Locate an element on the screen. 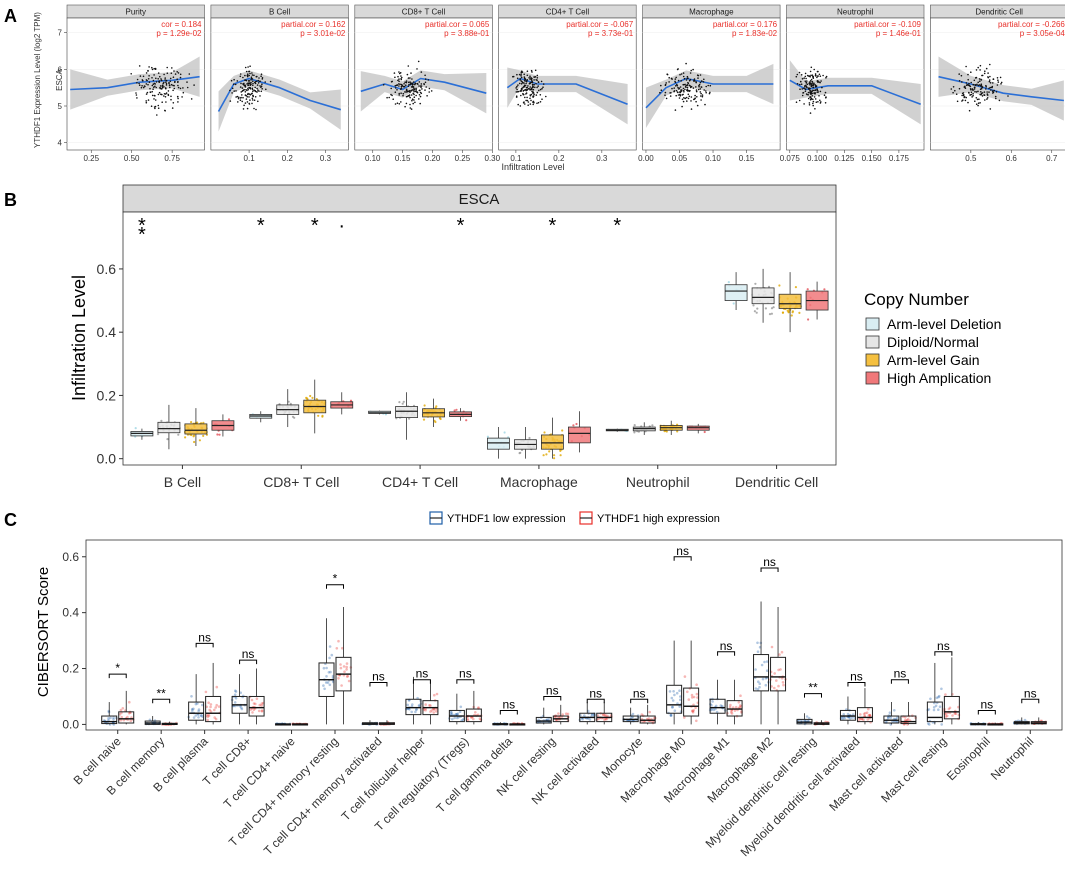 Image resolution: width=1065 pixels, height=888 pixels. a-y-tick-label: 4 is located at coordinates (60, 143).